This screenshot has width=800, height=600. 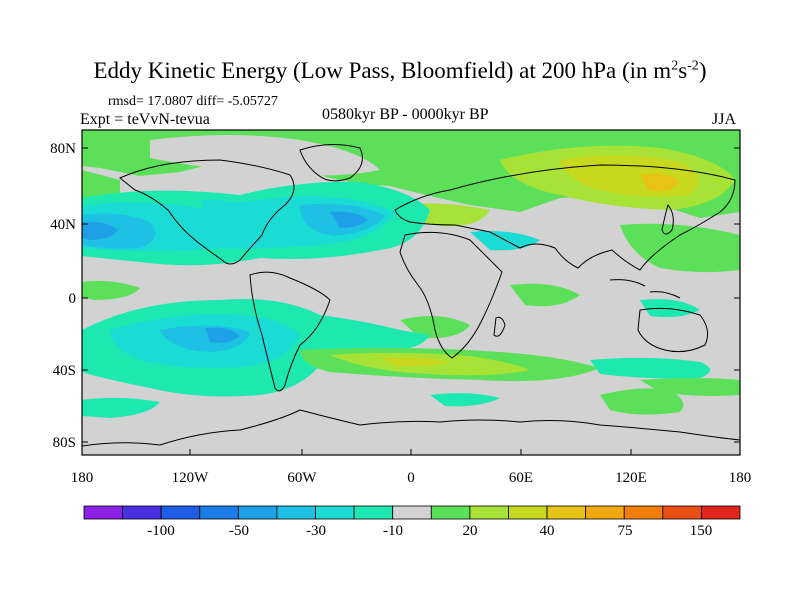 What do you see at coordinates (650, 368) in the screenshot?
I see `contour-indian-south-teal` at bounding box center [650, 368].